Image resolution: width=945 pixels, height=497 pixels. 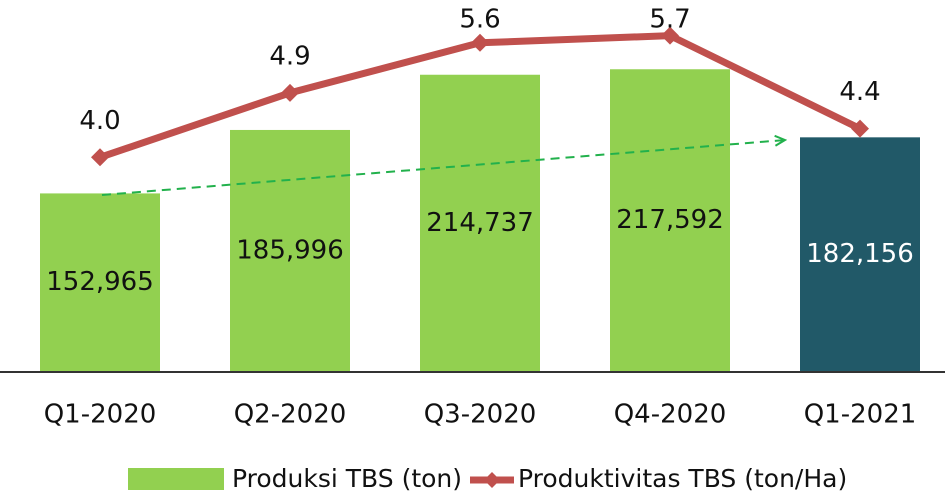 What do you see at coordinates (682, 478) in the screenshot?
I see `legend-label: Produktivitas TBS (ton/Ha)` at bounding box center [682, 478].